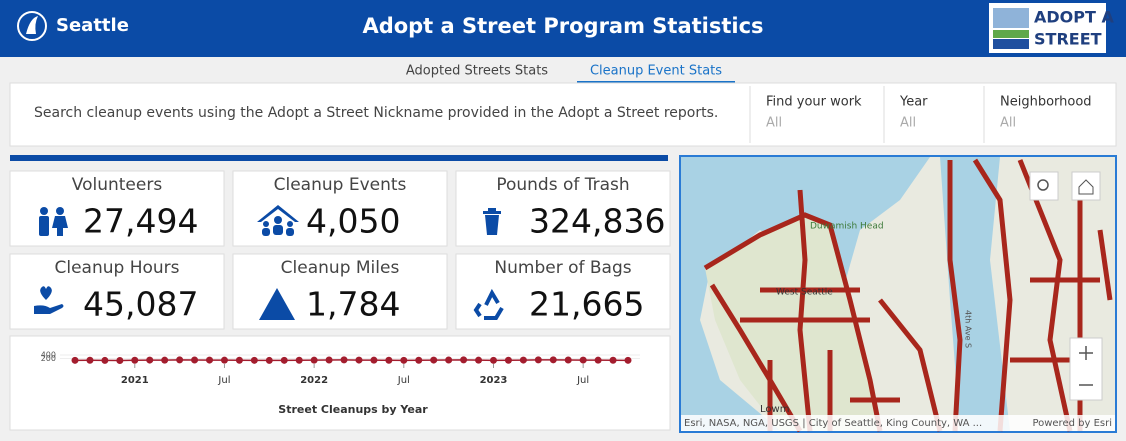 The image size is (1126, 441). What do you see at coordinates (278, 220) in the screenshot?
I see `events-icon` at bounding box center [278, 220].